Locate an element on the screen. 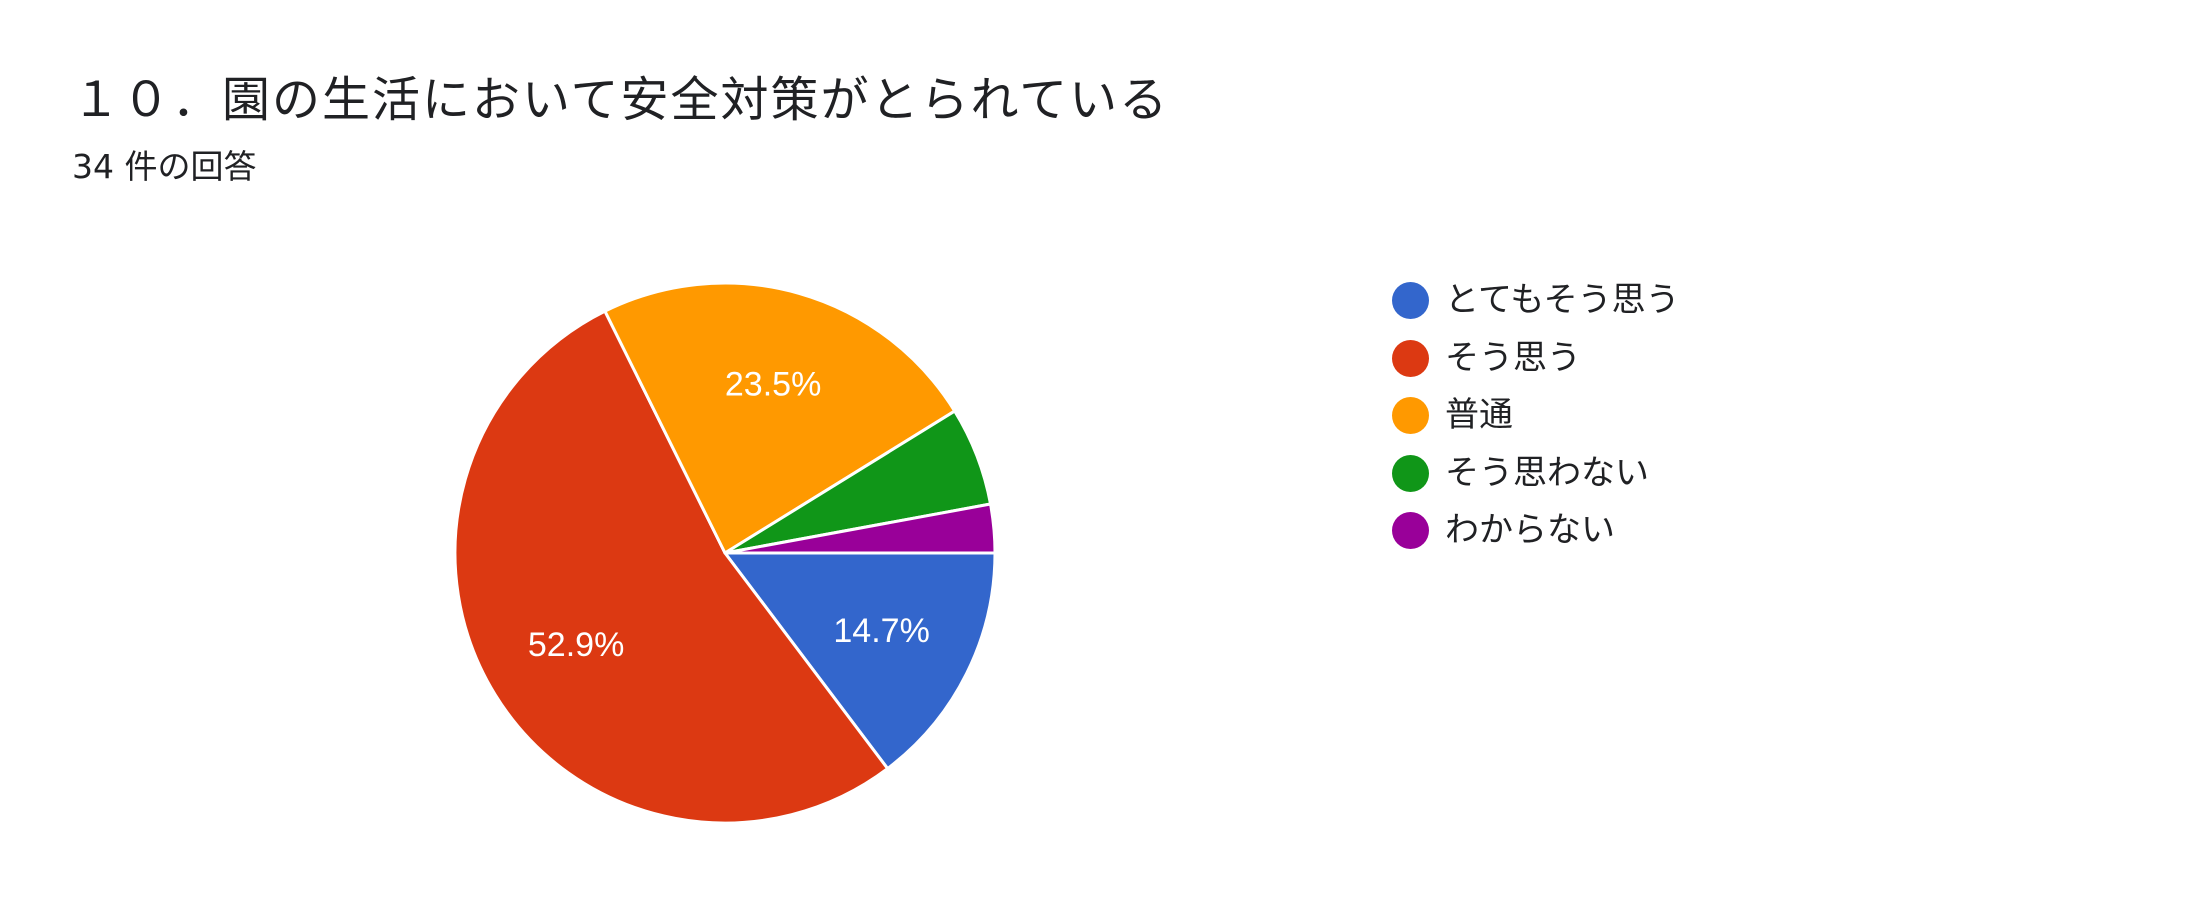 The width and height of the screenshot is (2199, 924). legend-item-3: 普通 is located at coordinates (1652, 416).